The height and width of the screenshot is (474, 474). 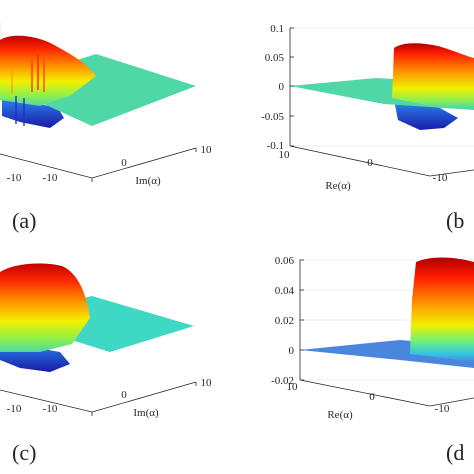 What do you see at coordinates (24, 452) in the screenshot?
I see `panel-label: (c)` at bounding box center [24, 452].